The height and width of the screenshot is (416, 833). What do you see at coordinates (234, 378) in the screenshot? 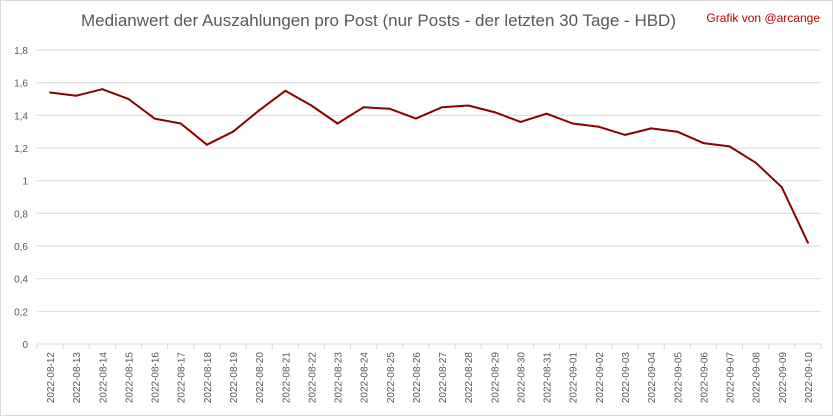
I see `x-tick-label: 2022-08-19` at bounding box center [234, 378].